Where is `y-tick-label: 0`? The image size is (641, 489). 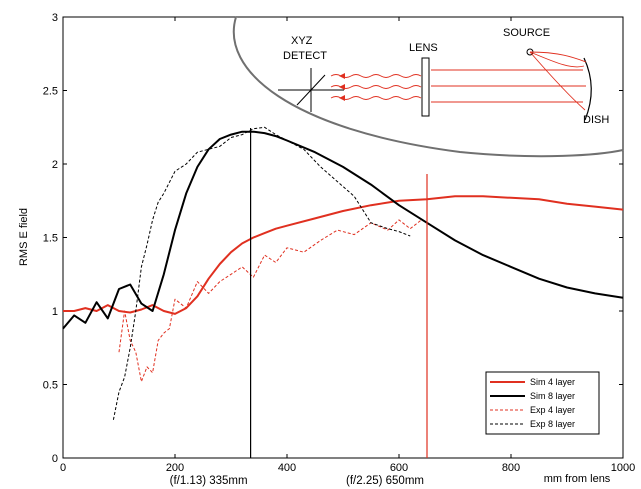
y-tick-label: 0 is located at coordinates (55, 459).